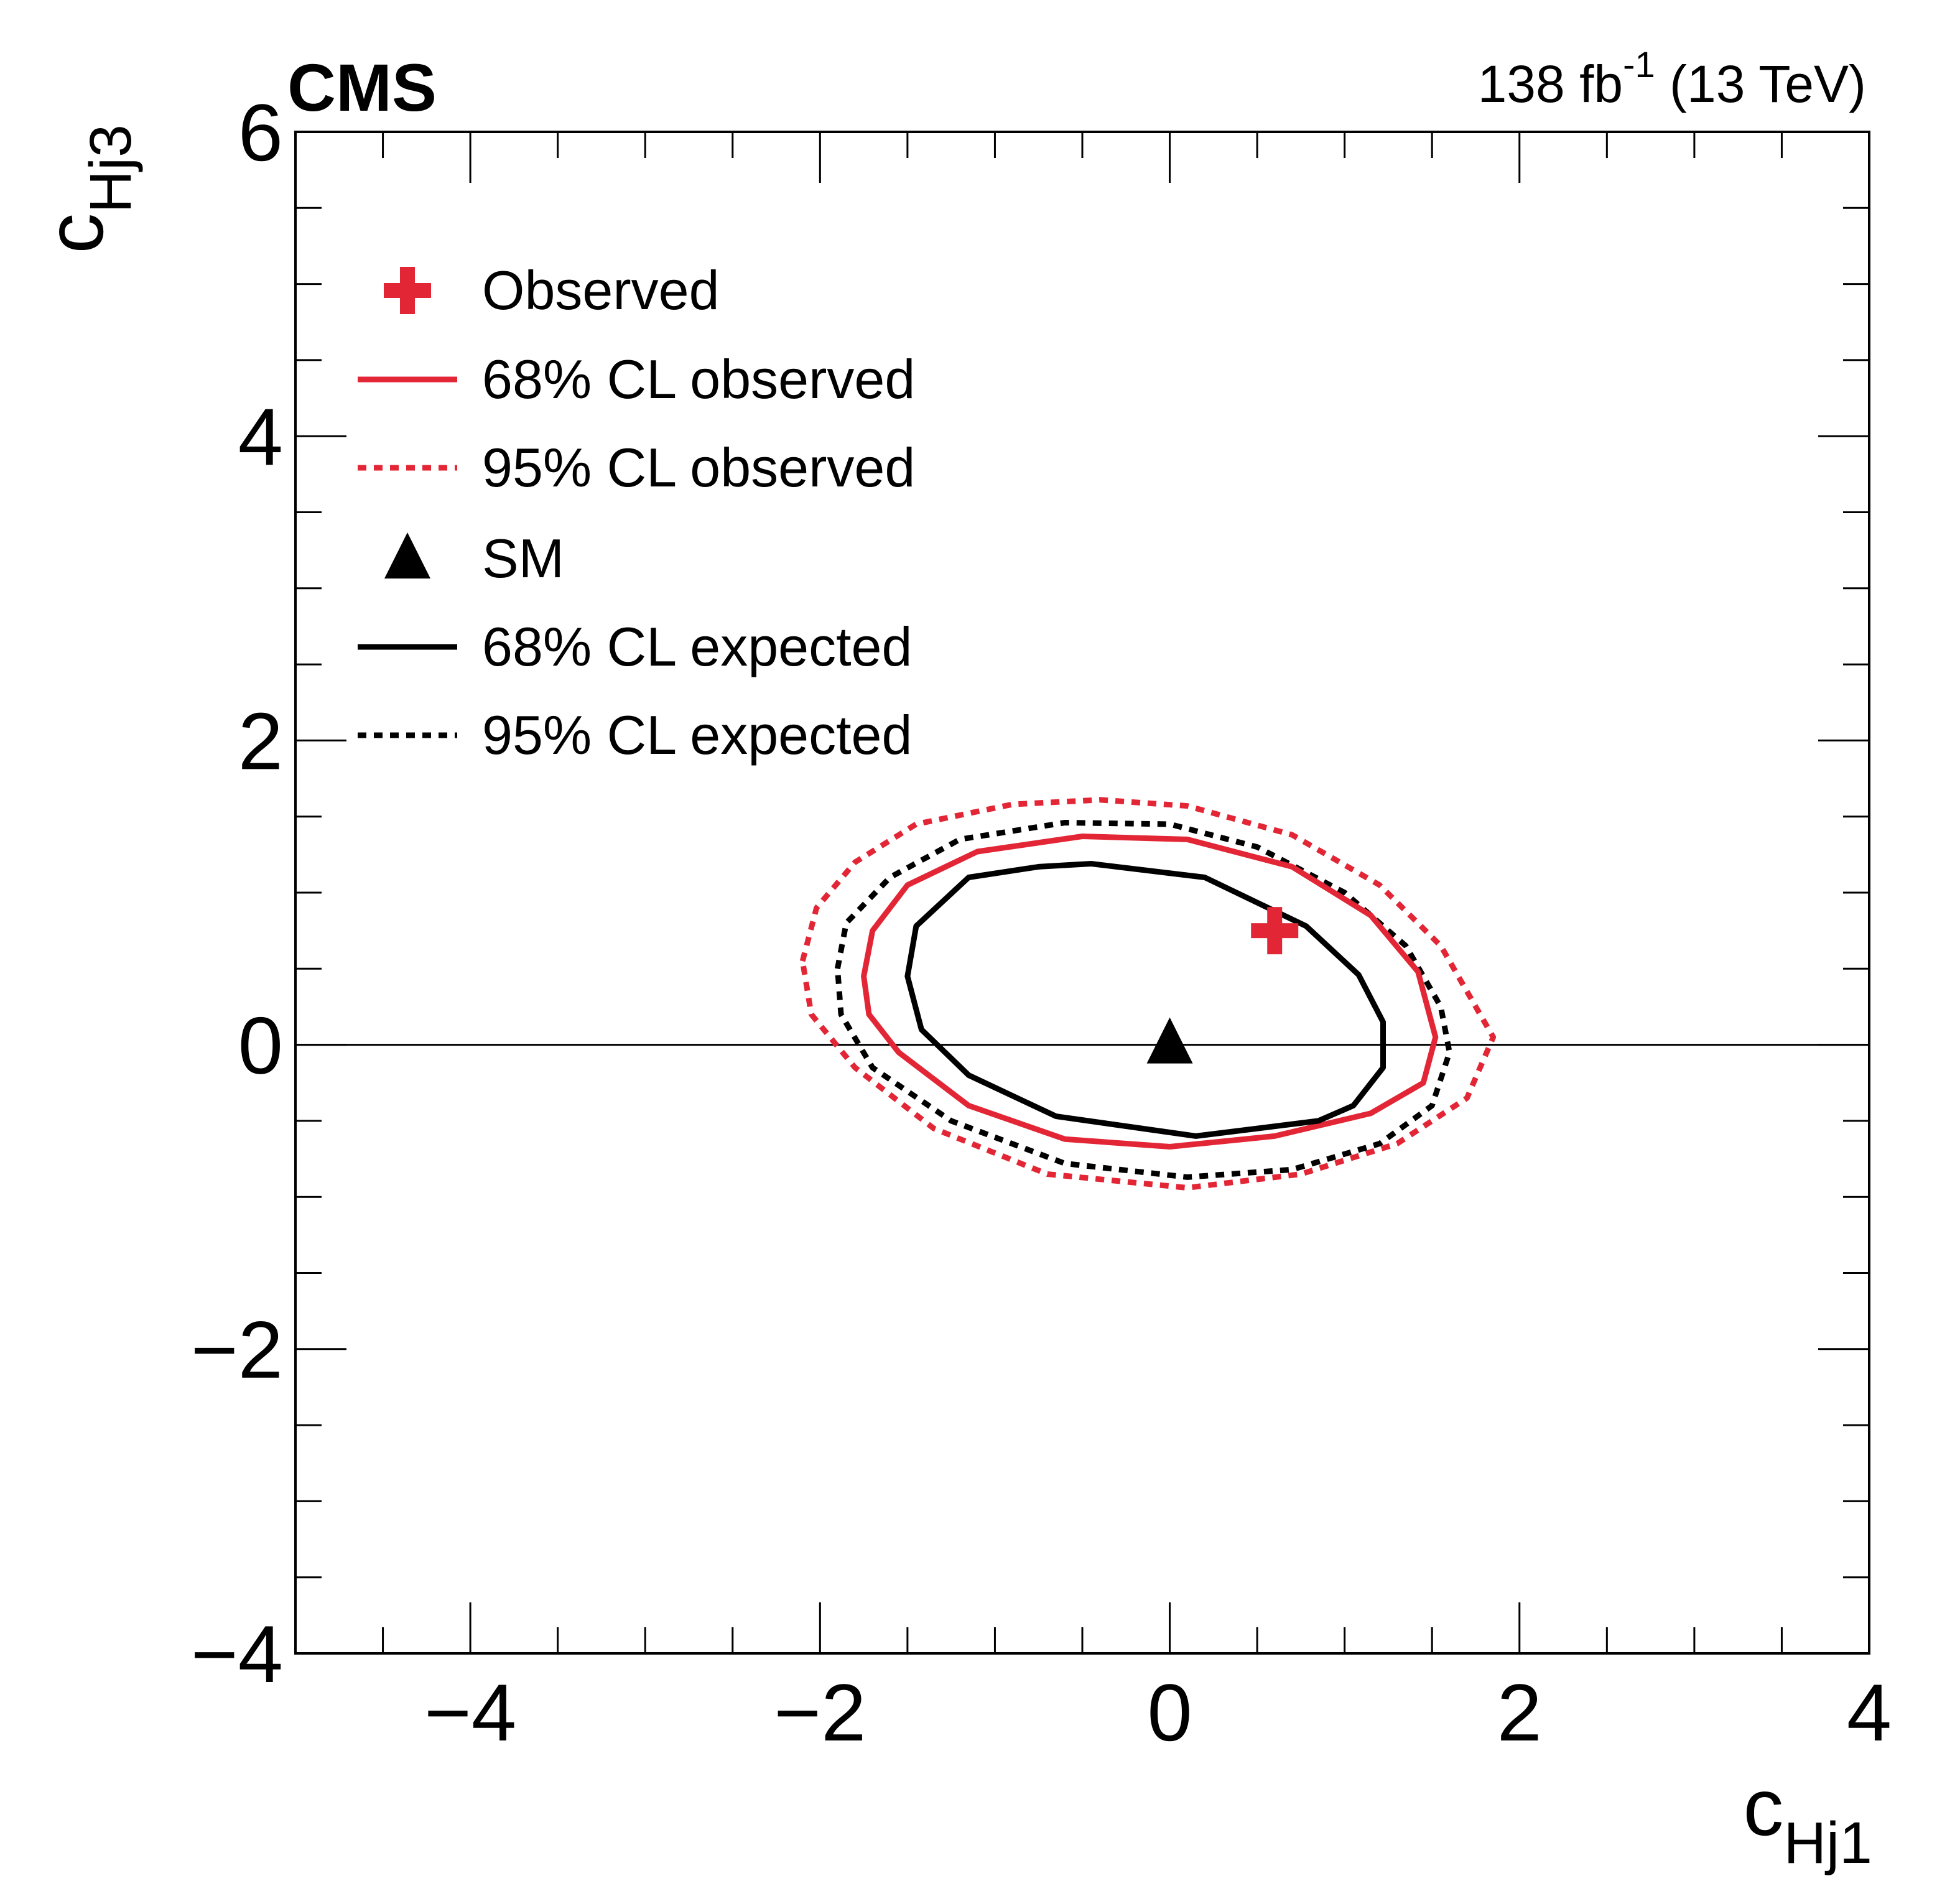 Image resolution: width=1960 pixels, height=1891 pixels. Describe the element at coordinates (1519, 1712) in the screenshot. I see `x-tick-label: 2` at that location.